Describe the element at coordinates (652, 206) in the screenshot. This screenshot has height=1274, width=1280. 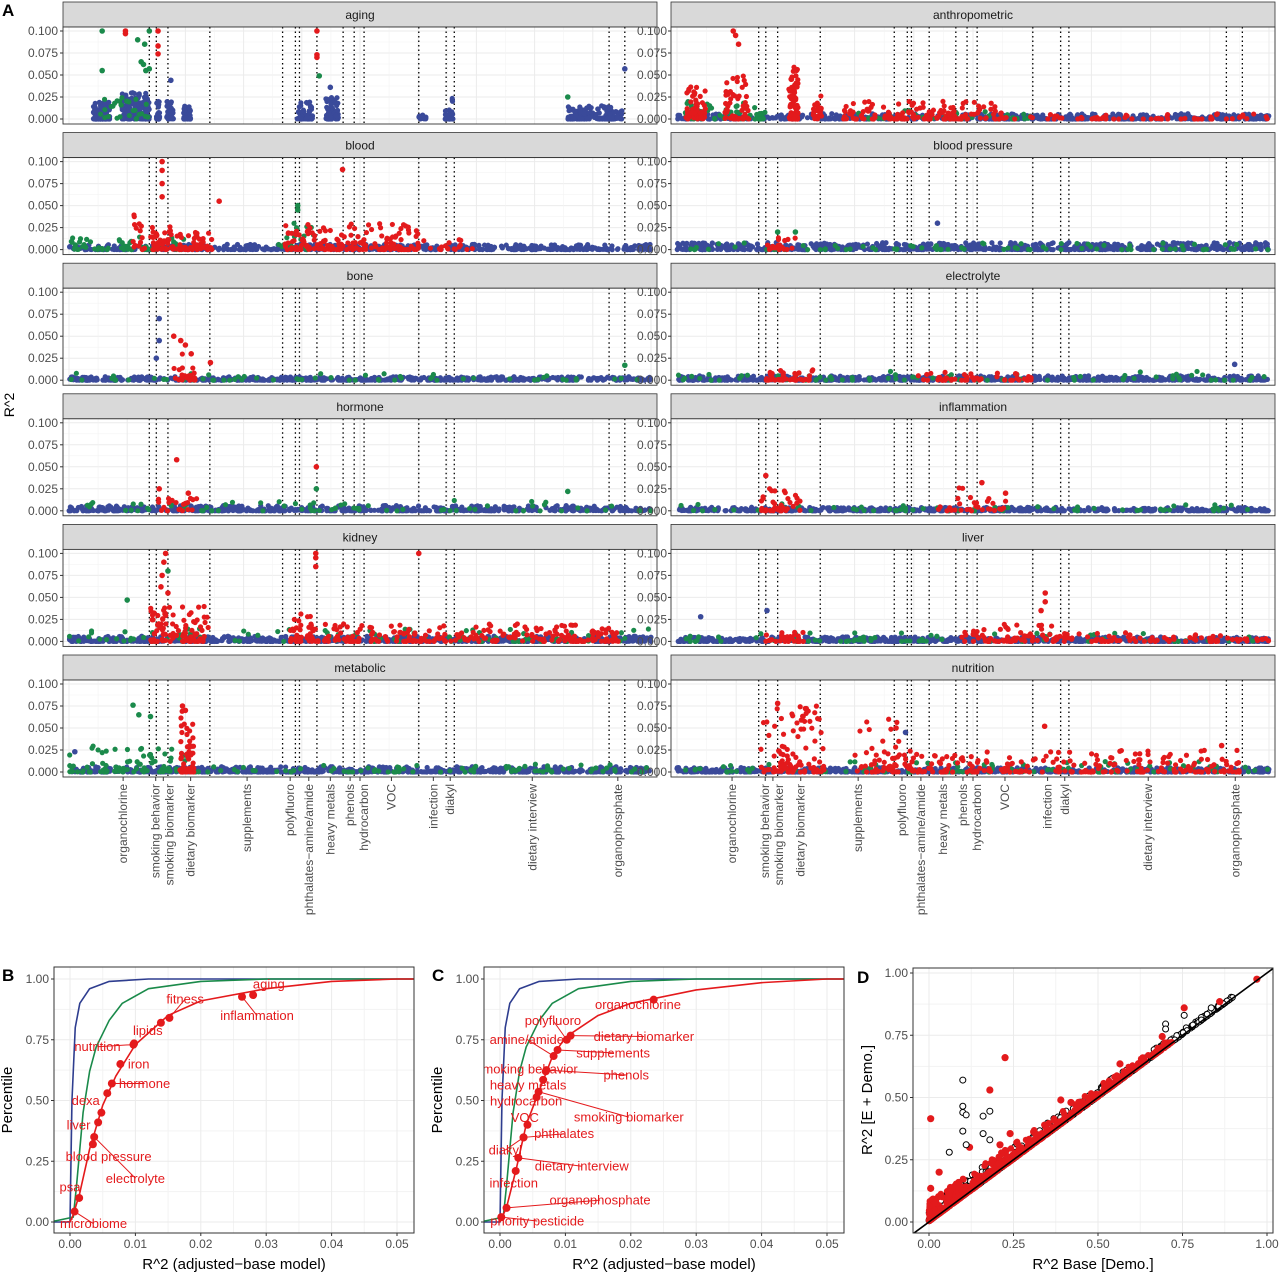
I see `y-tick-label: 0.050` at that location.